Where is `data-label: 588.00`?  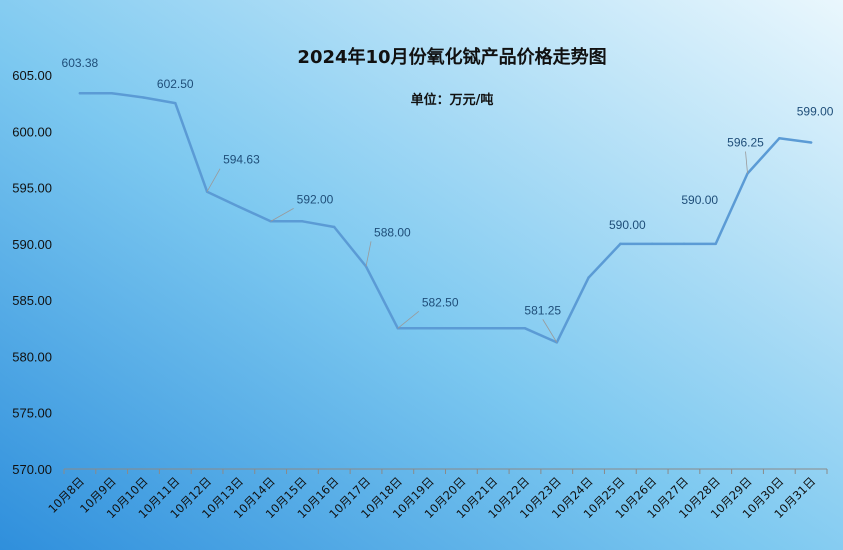
data-label: 588.00 is located at coordinates (392, 232).